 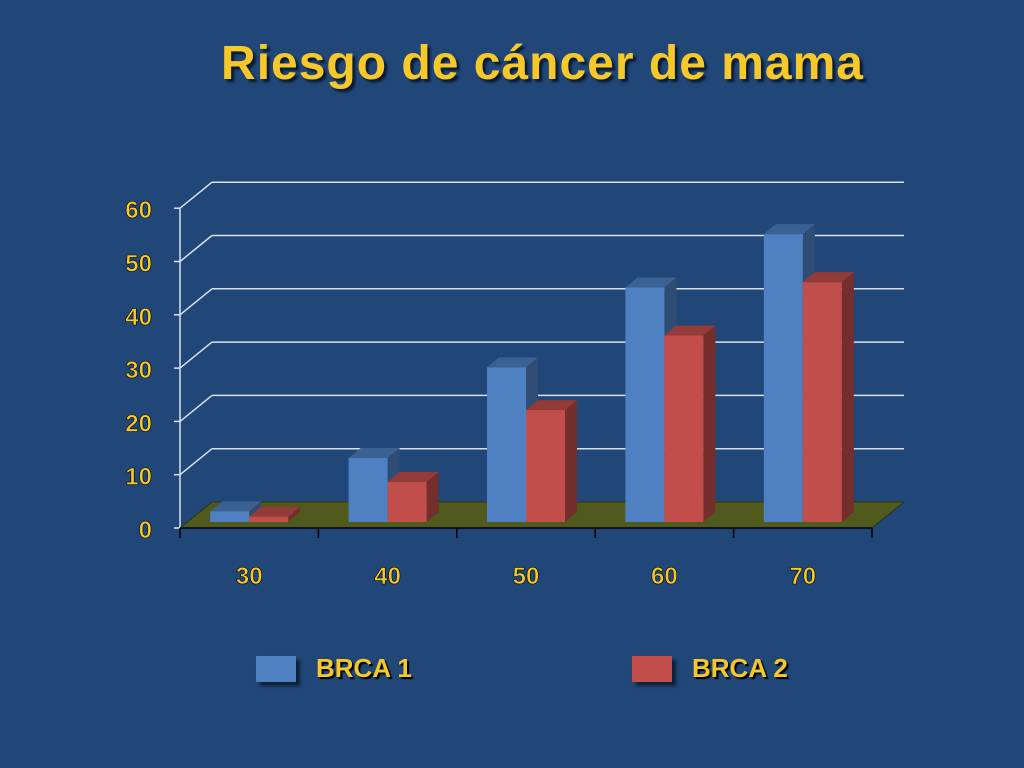 I want to click on x-tick-label: 50, so click(x=526, y=576).